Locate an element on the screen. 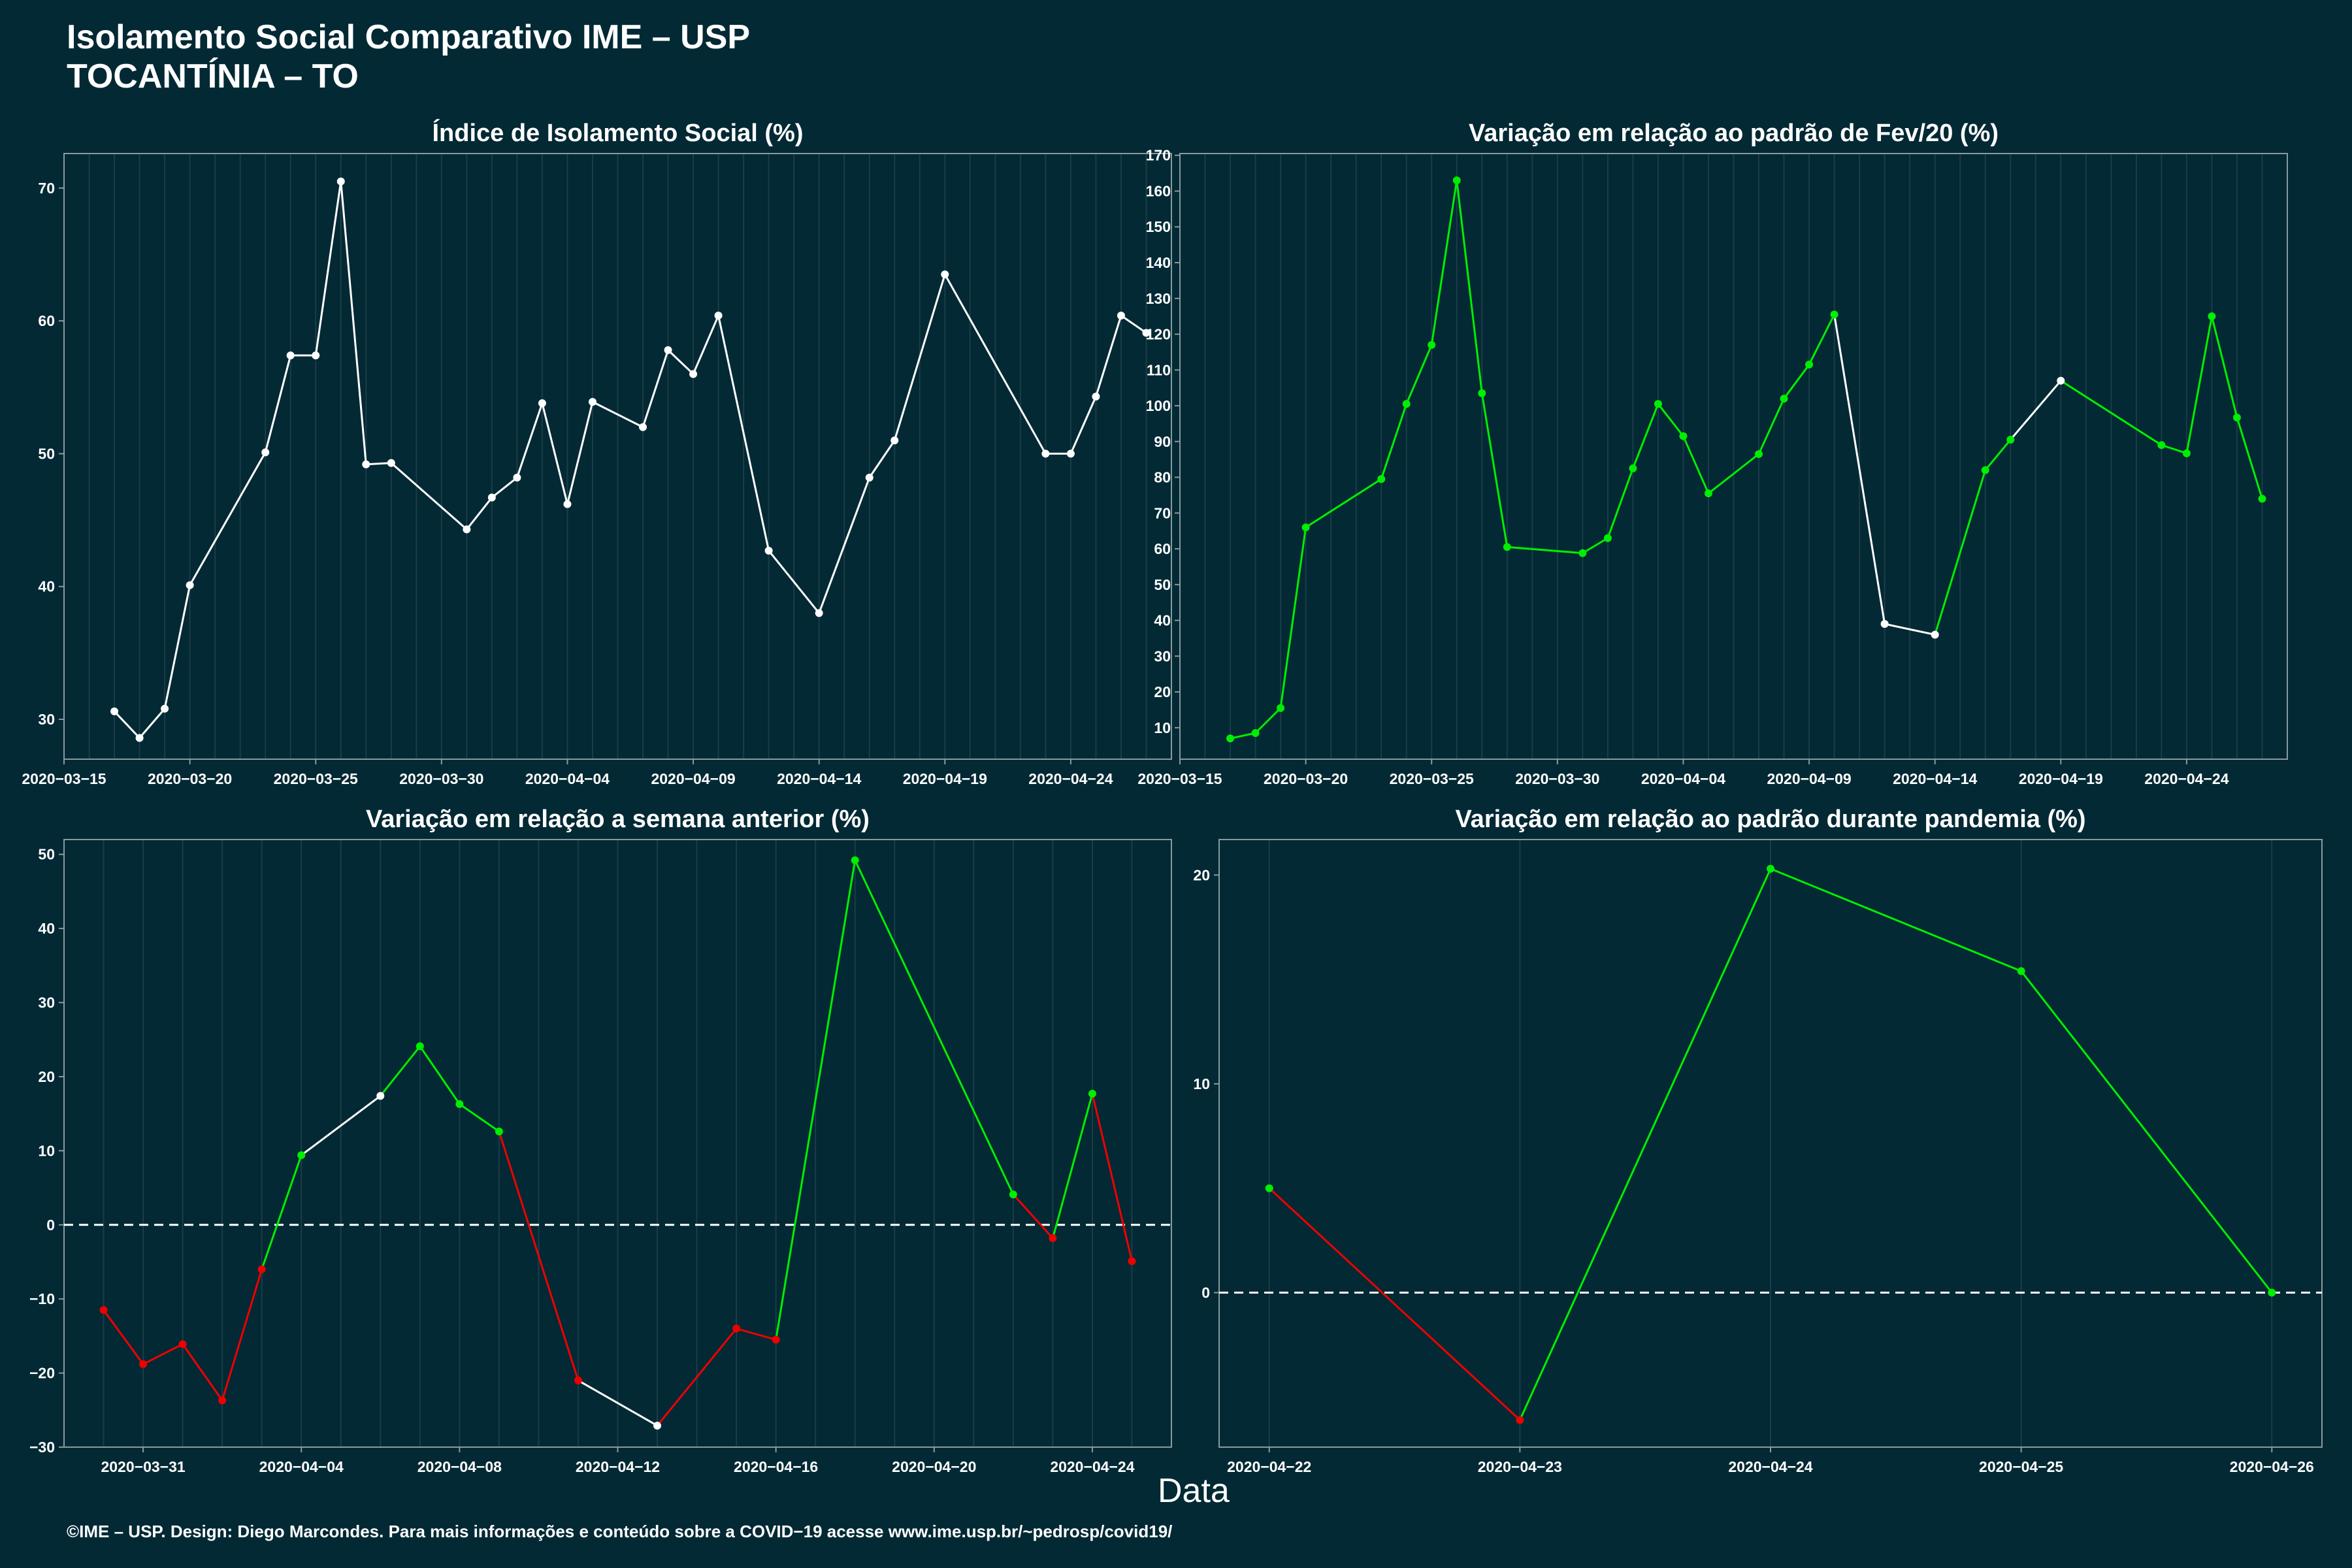 The width and height of the screenshot is (2352, 1568). y-tick-label: 10 is located at coordinates (1162, 727).